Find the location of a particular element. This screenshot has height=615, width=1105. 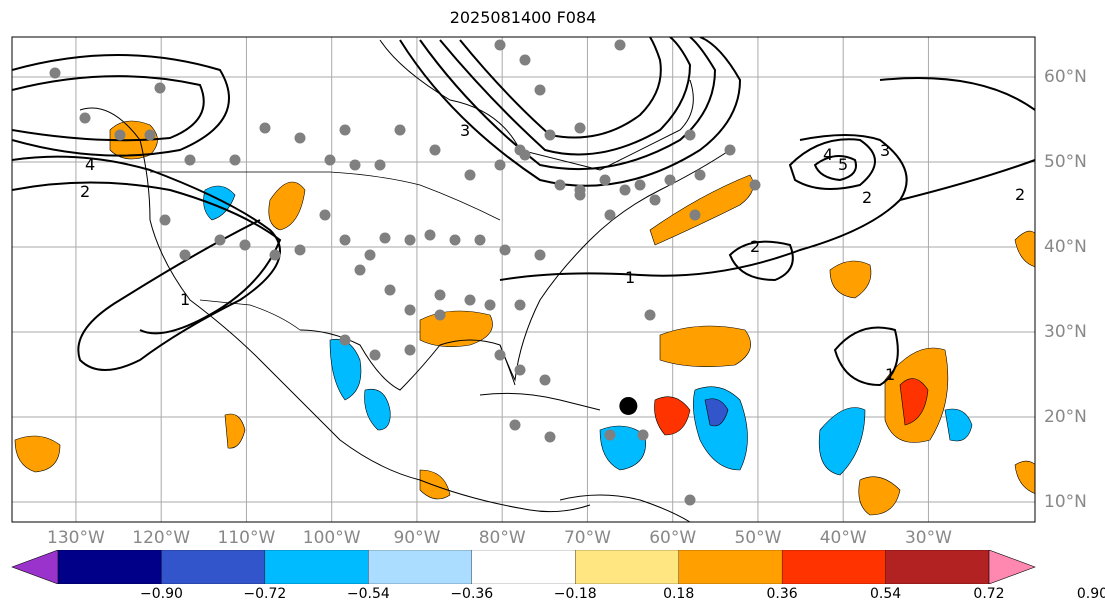

colorbar-tick-label: 0.72 is located at coordinates (989, 594).